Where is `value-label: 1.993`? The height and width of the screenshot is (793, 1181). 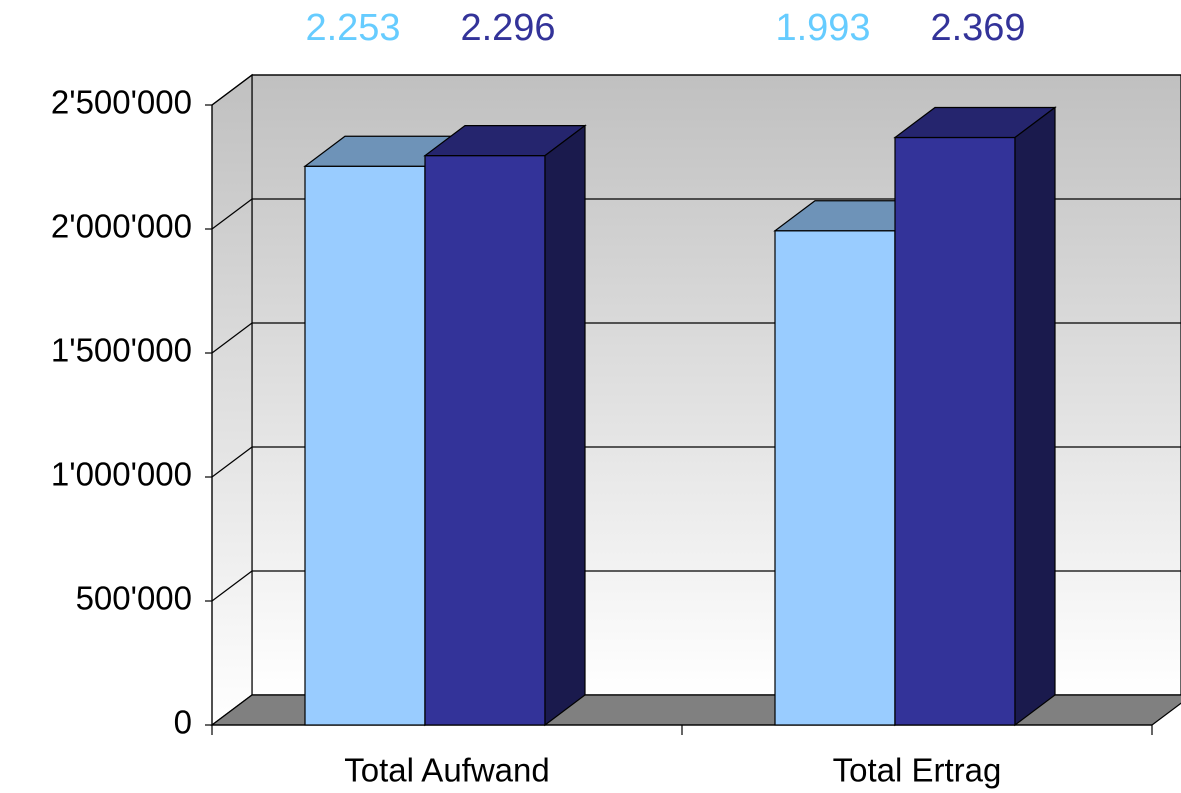 value-label: 1.993 is located at coordinates (822, 28).